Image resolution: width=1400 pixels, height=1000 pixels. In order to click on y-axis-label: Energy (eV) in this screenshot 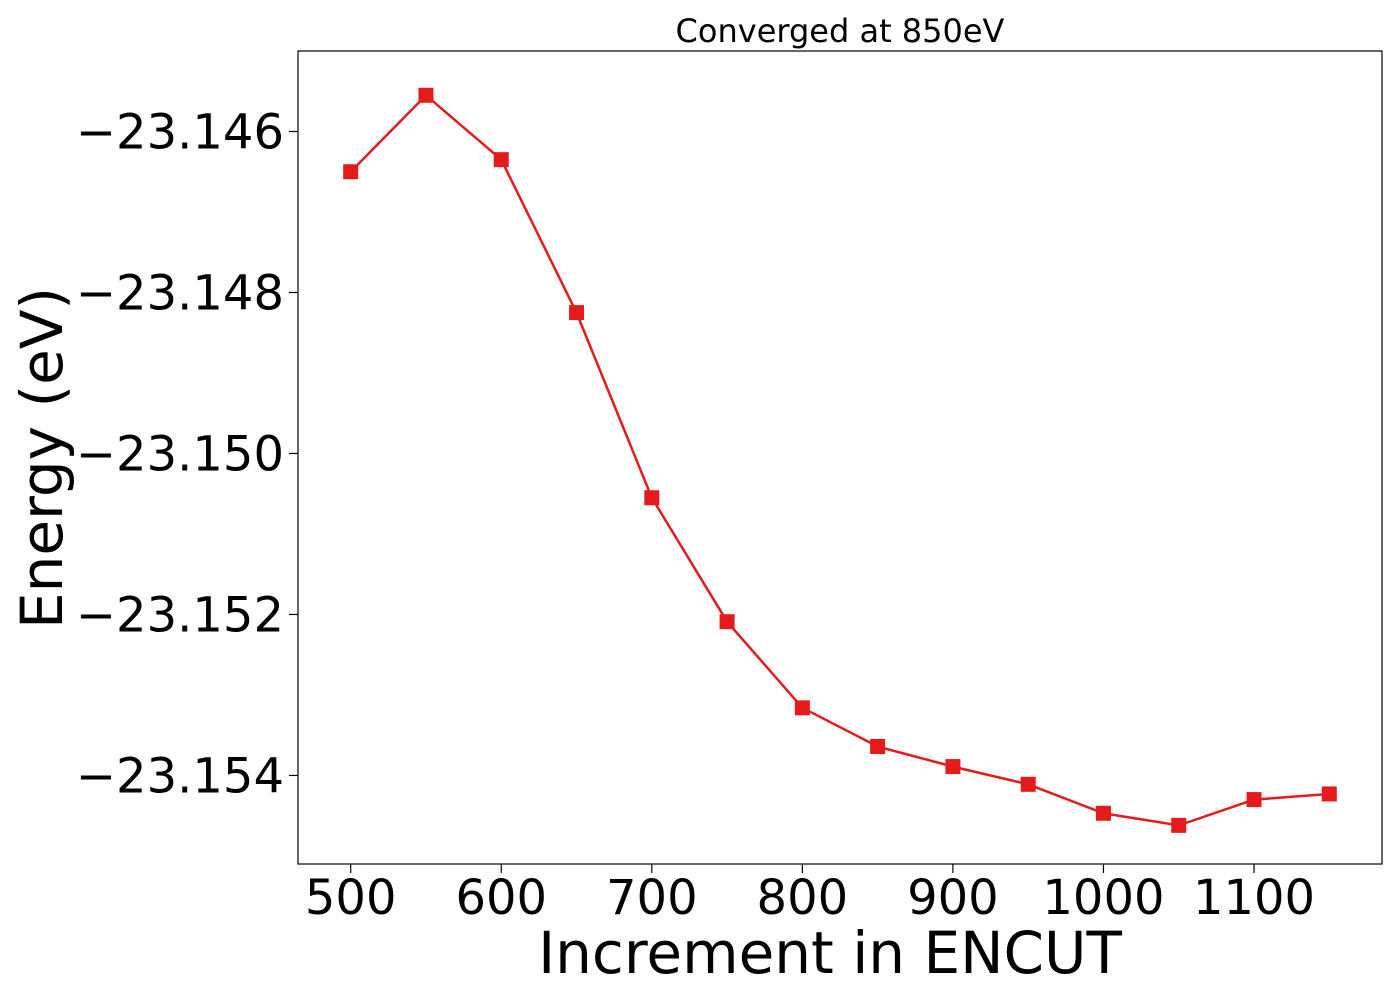, I will do `click(42, 458)`.